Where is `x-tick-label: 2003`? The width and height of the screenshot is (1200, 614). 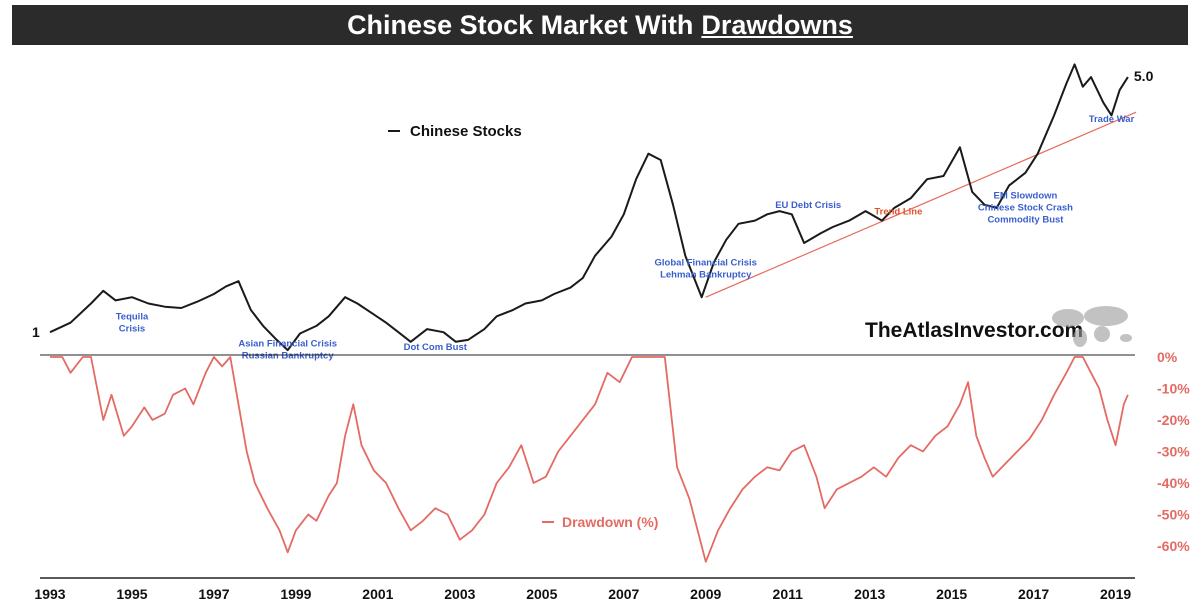 x-tick-label: 2003 is located at coordinates (459, 594).